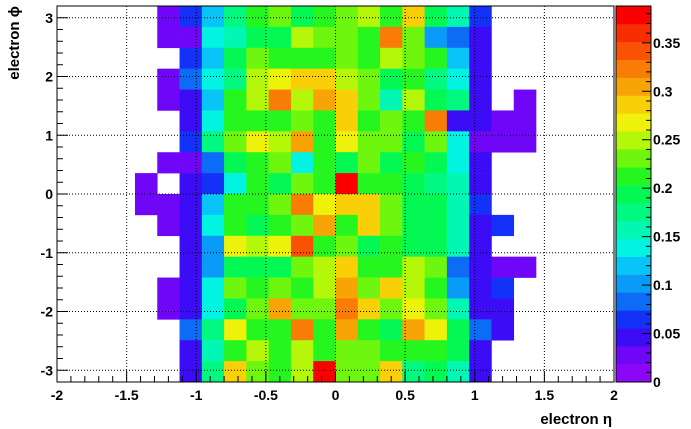  What do you see at coordinates (47, 370) in the screenshot?
I see `y-tick-label: -3` at bounding box center [47, 370].